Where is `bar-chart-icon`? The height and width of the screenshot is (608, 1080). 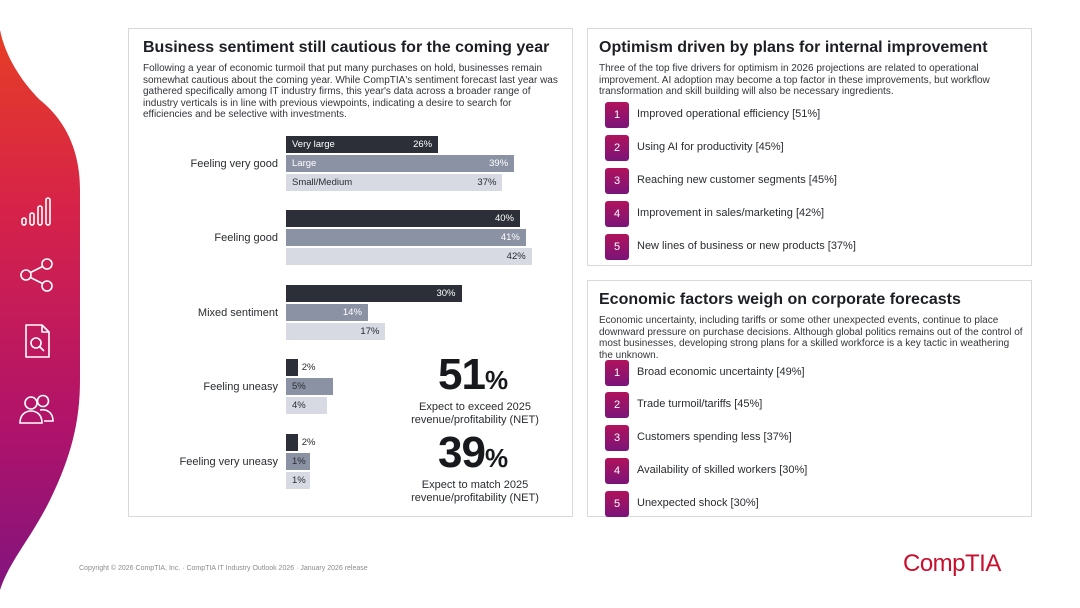
bar-chart-icon is located at coordinates (36, 211).